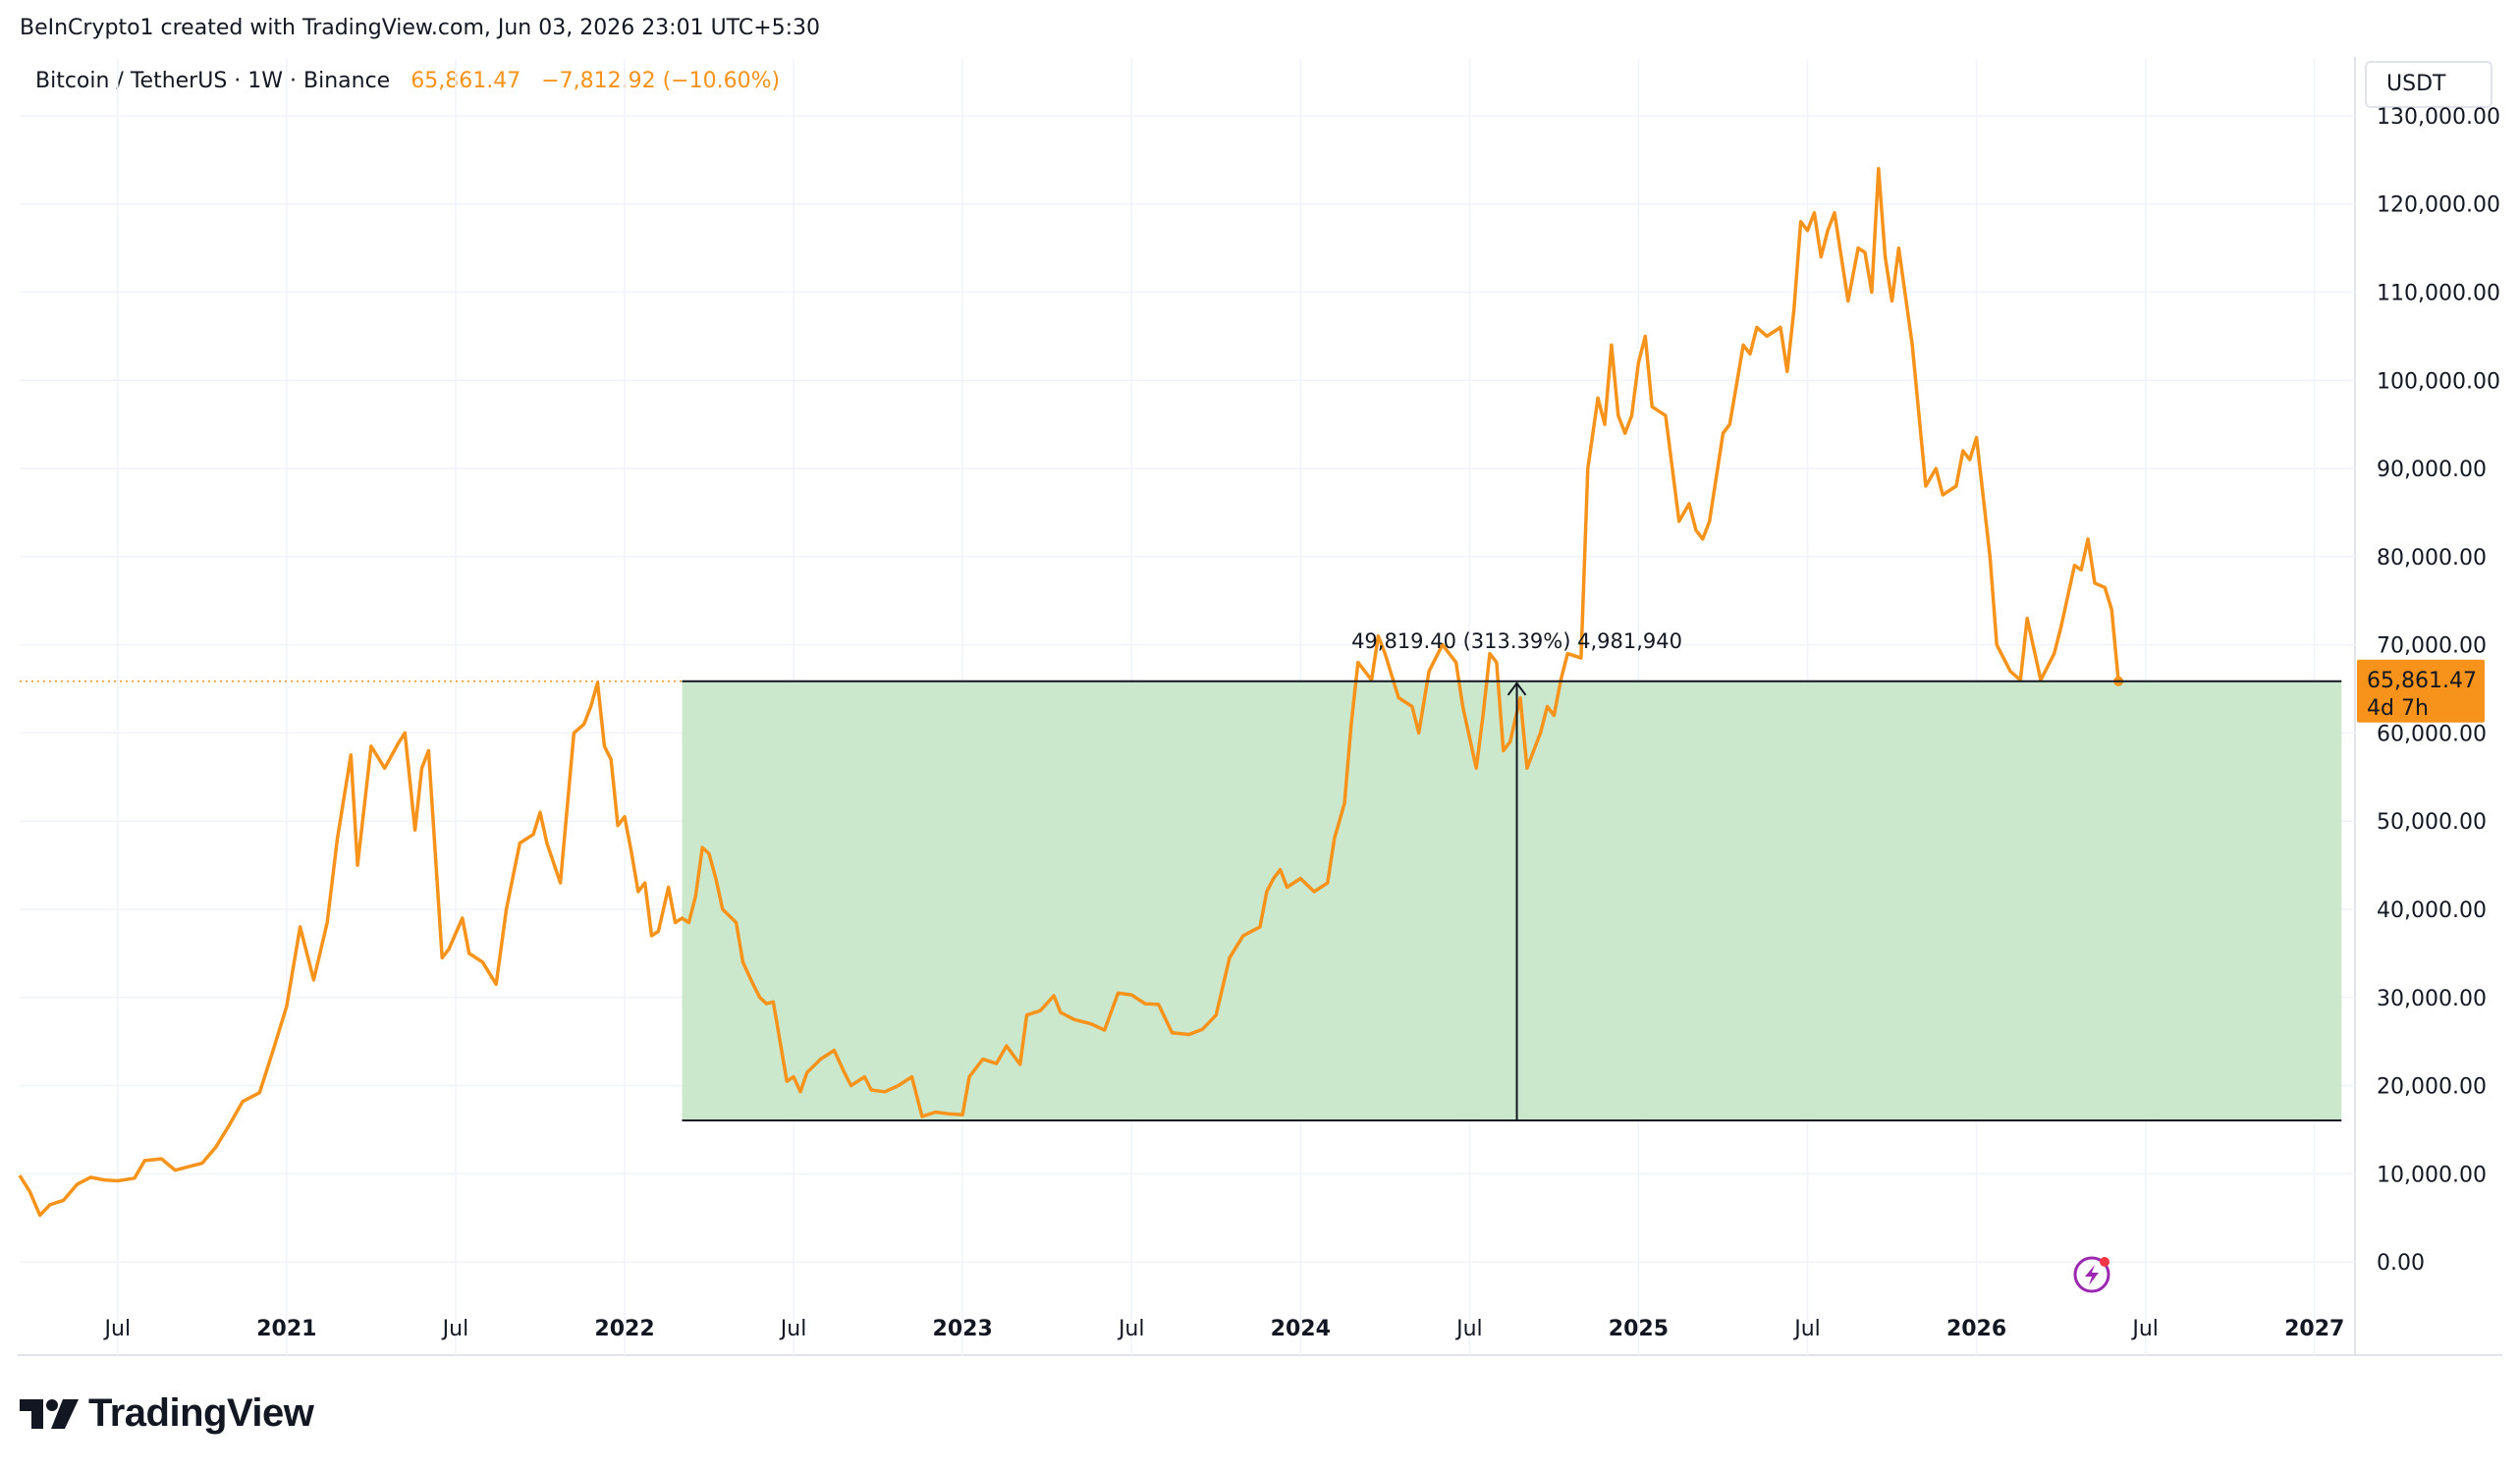 This screenshot has height=1471, width=2520. I want to click on y-tick-label: 60,000.00, so click(2432, 734).